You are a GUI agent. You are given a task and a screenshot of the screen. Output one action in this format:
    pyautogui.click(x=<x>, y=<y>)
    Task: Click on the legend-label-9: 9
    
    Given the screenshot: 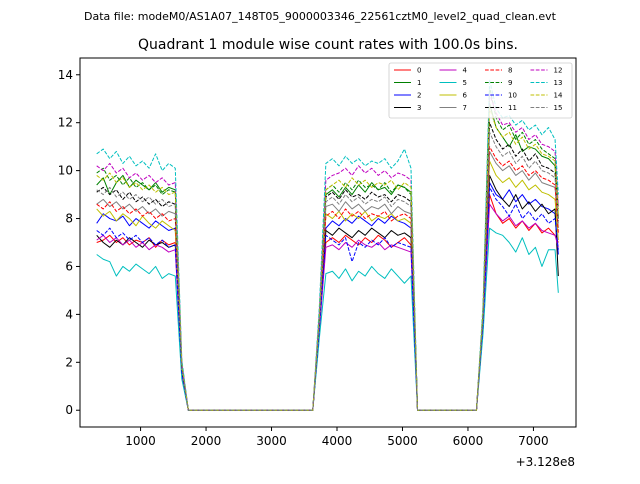 What is the action you would take?
    pyautogui.click(x=510, y=83)
    